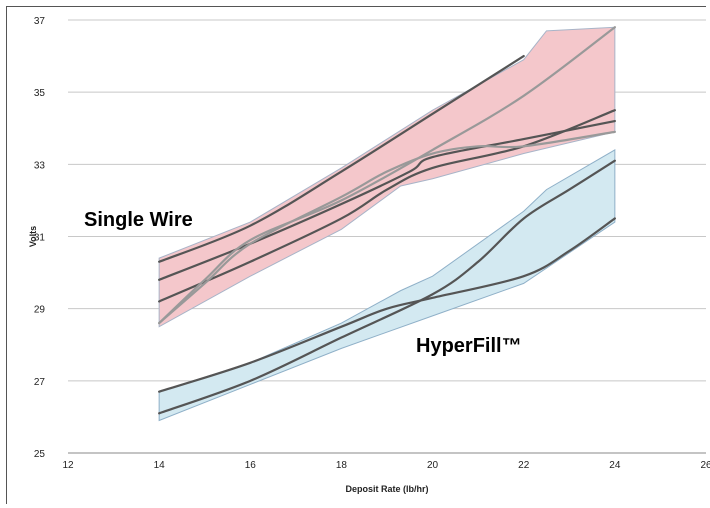 This screenshot has height=508, width=710. Describe the element at coordinates (40, 21) in the screenshot. I see `y-tick-label: 37` at that location.